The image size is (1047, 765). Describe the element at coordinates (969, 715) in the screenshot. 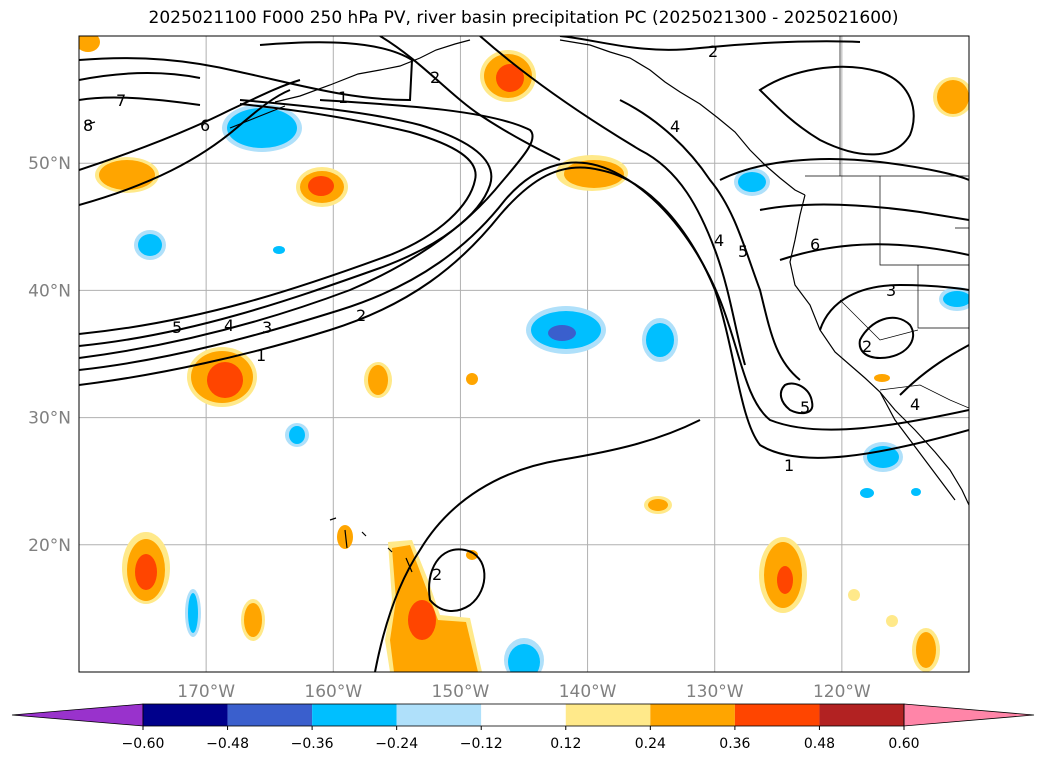

I see `colorbar-extend-max` at that location.